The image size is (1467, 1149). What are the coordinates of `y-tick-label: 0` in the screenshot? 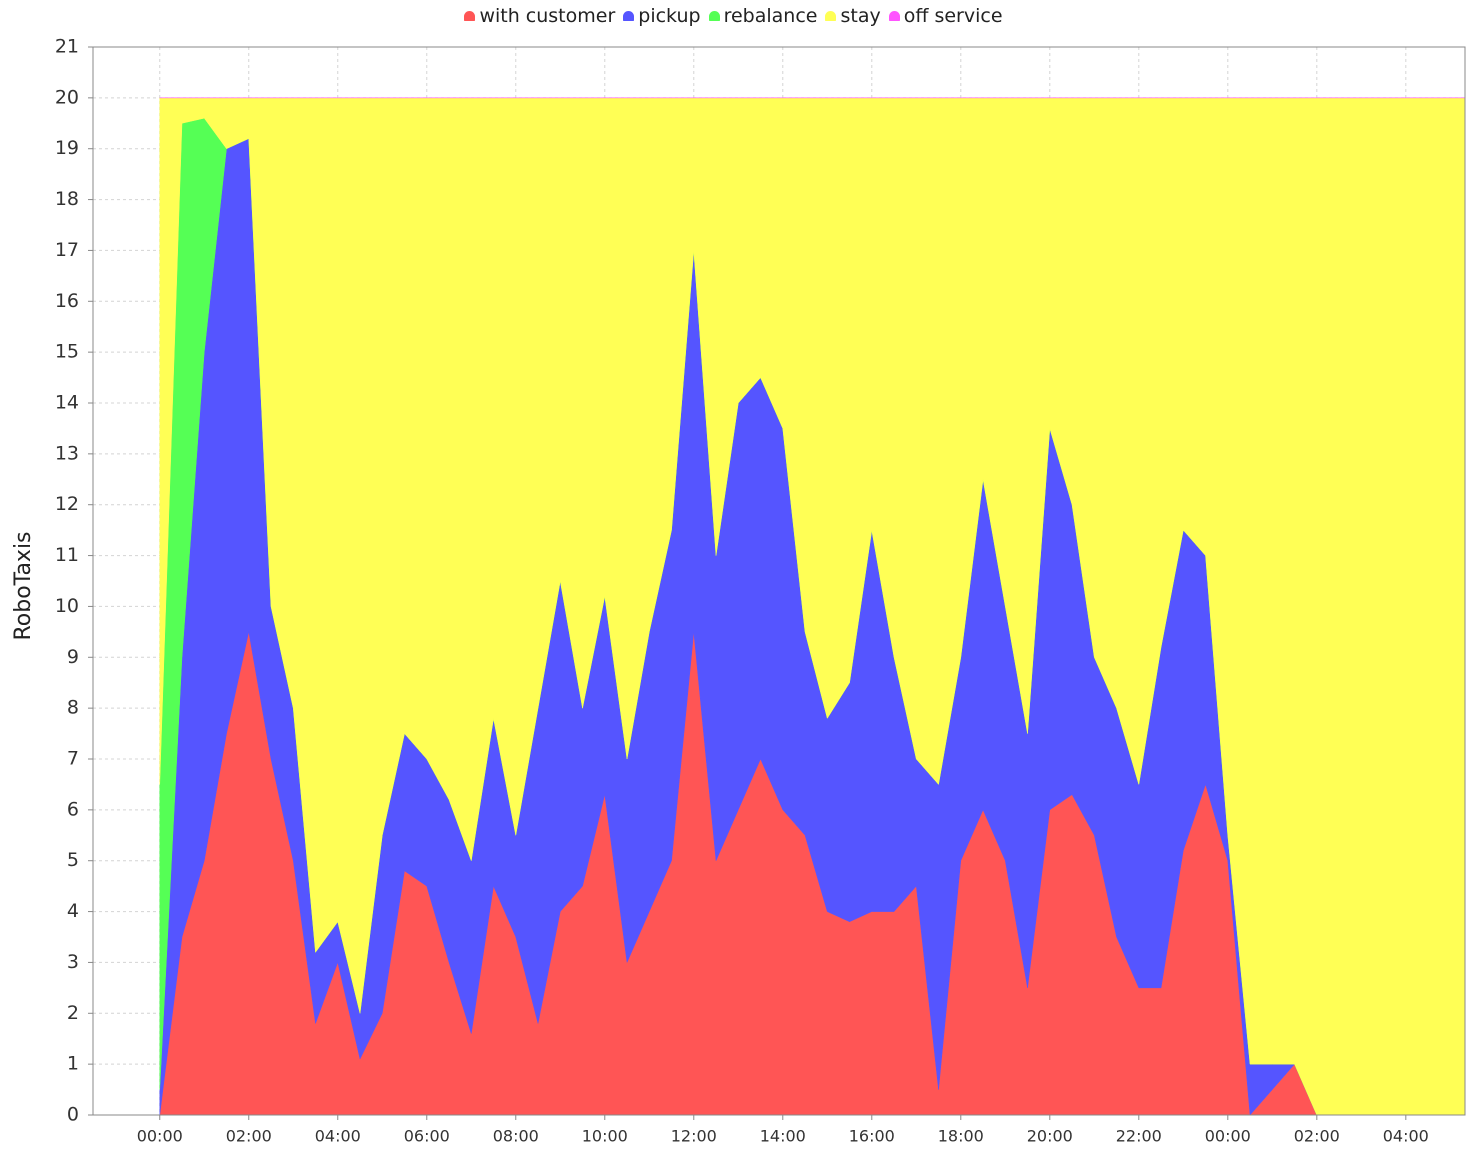 It's located at (73, 1115).